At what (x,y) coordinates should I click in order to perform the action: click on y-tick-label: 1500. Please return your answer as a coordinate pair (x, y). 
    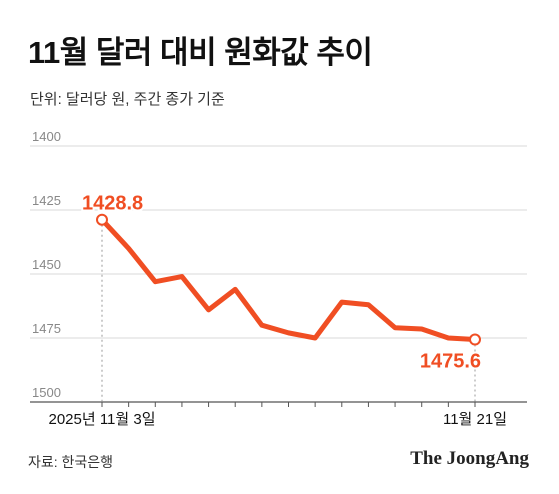
    Looking at the image, I should click on (46, 392).